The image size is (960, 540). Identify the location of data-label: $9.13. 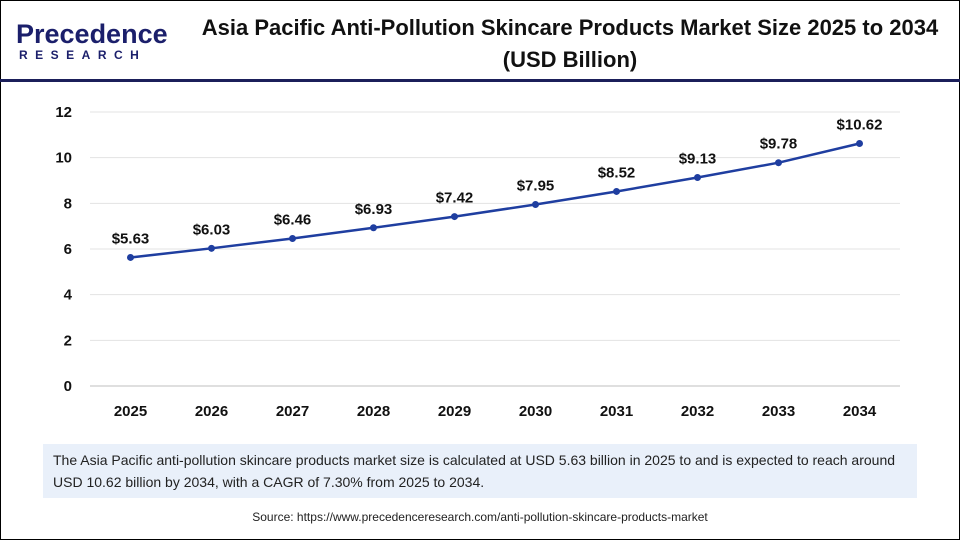
(698, 159).